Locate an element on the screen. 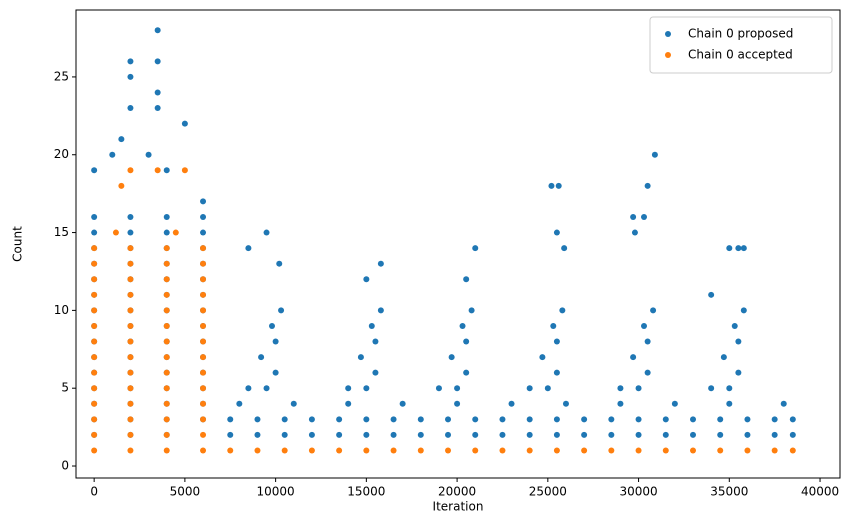 The height and width of the screenshot is (525, 856). x-tick-label: 0 is located at coordinates (94, 492).